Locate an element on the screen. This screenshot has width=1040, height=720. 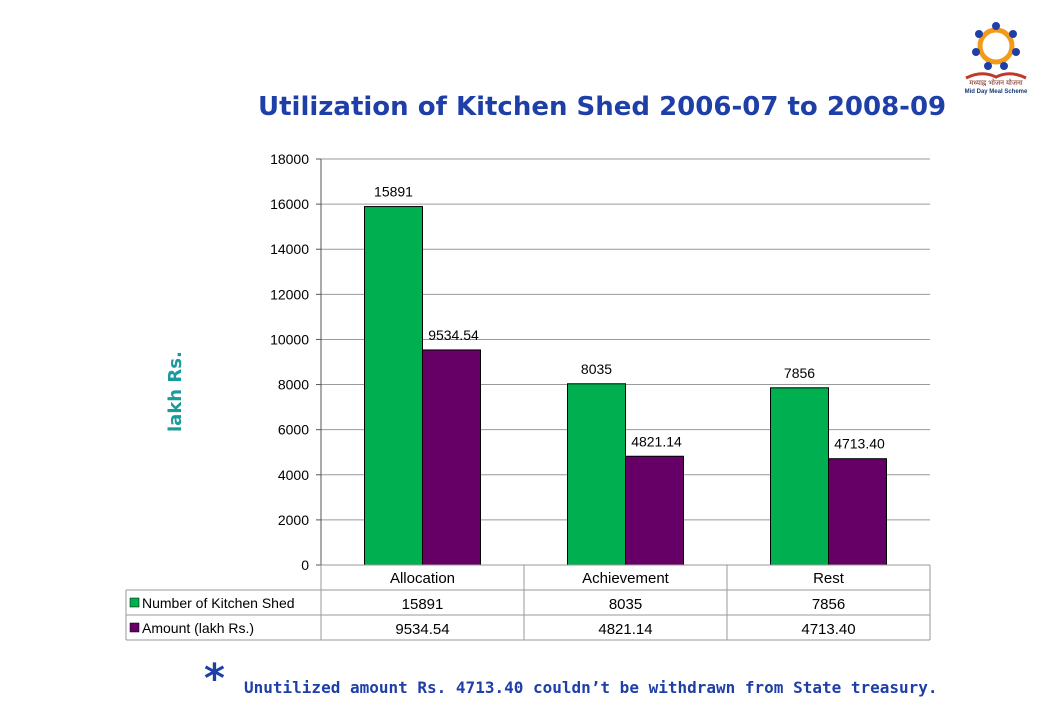
data-label: 15891 is located at coordinates (393, 192).